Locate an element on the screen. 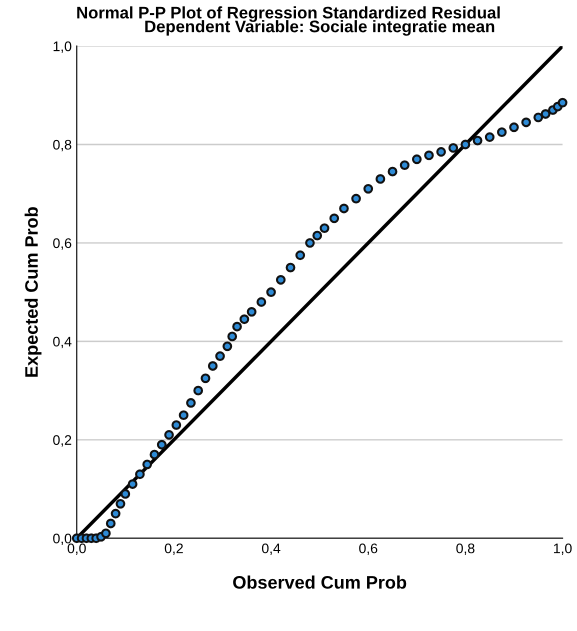  x-tick-label: 0,2 is located at coordinates (173, 549).